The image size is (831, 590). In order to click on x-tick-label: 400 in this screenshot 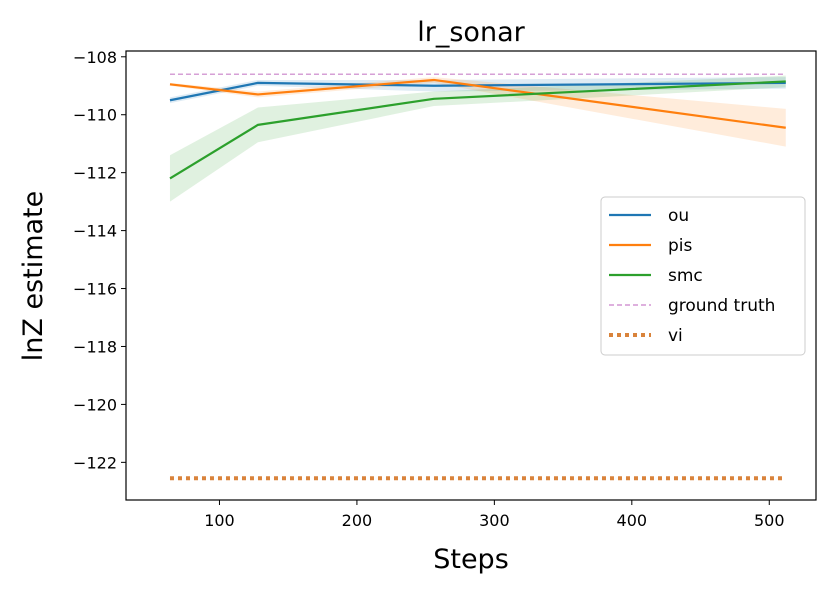, I will do `click(632, 520)`.